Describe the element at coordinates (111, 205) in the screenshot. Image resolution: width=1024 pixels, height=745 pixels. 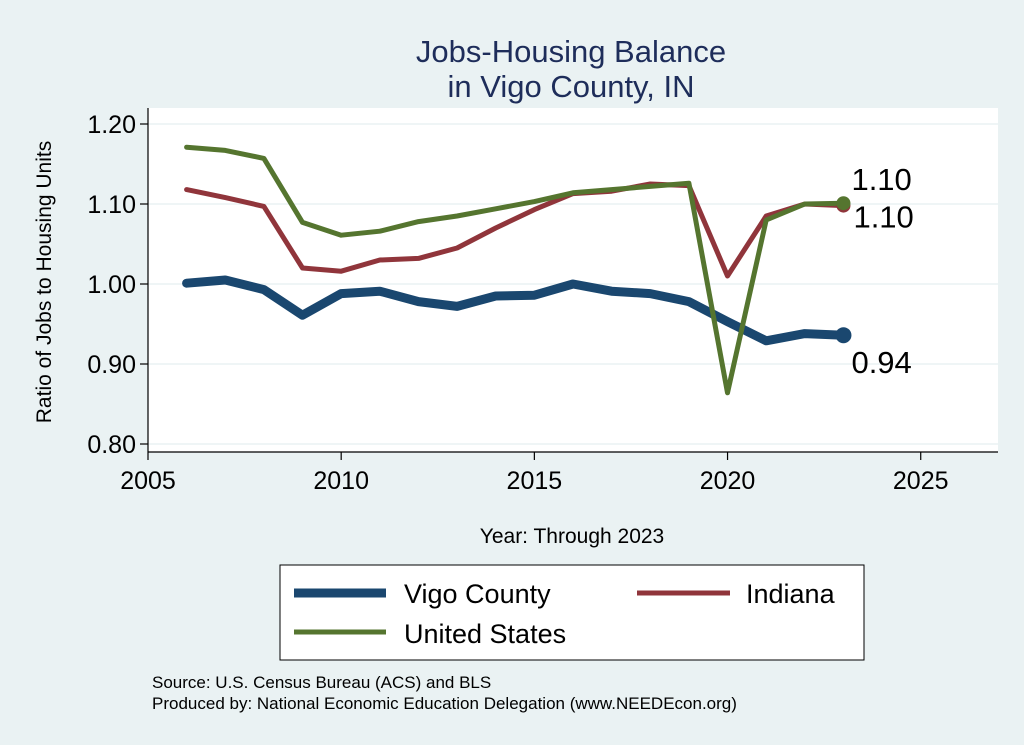
I see `y-tick-label: 1.10` at that location.